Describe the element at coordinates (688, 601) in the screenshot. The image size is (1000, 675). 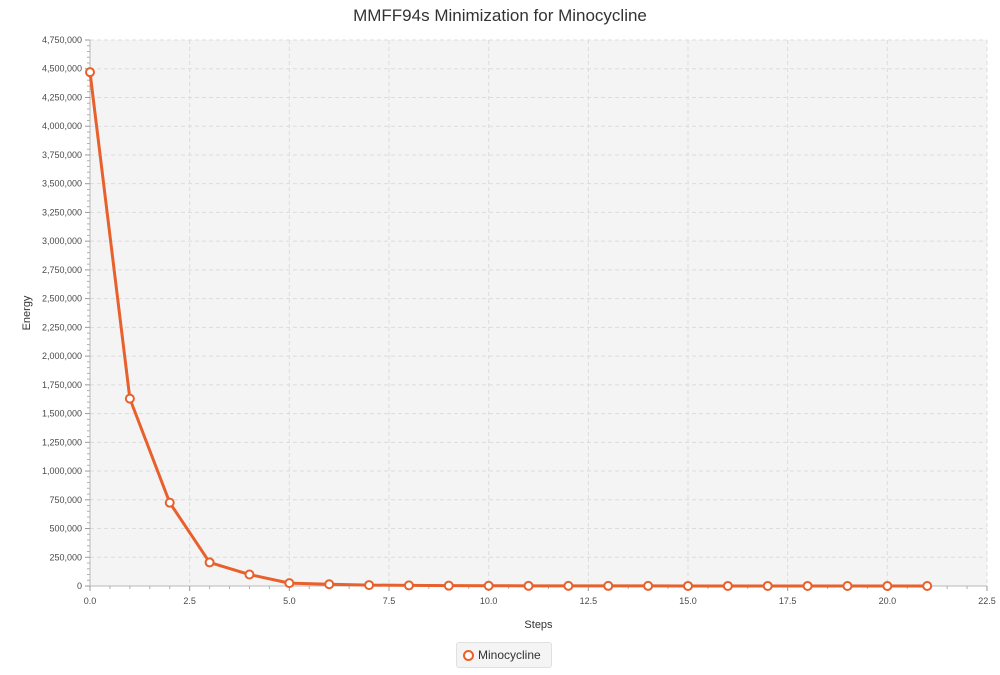
I see `x-tick-label: 15.0` at that location.